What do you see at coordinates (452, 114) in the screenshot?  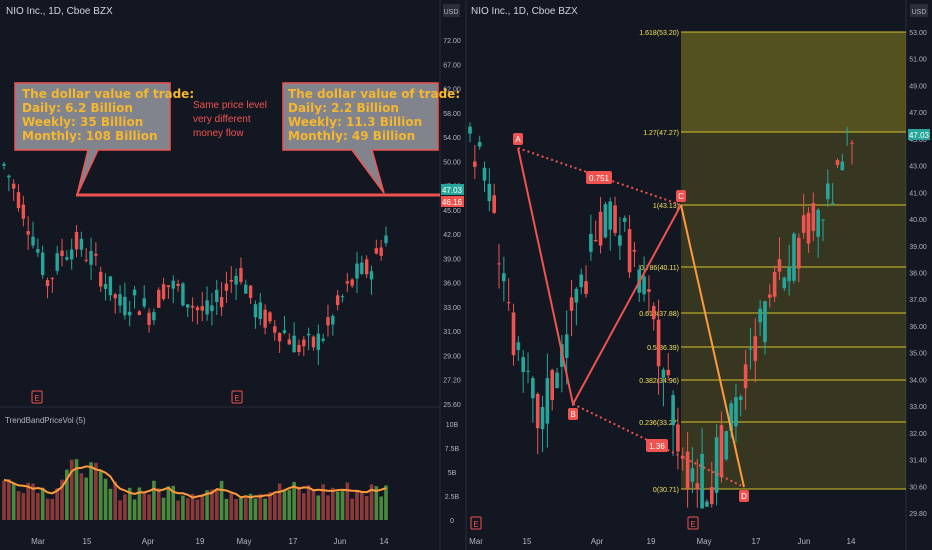 I see `y-tick-label: 58.00` at bounding box center [452, 114].